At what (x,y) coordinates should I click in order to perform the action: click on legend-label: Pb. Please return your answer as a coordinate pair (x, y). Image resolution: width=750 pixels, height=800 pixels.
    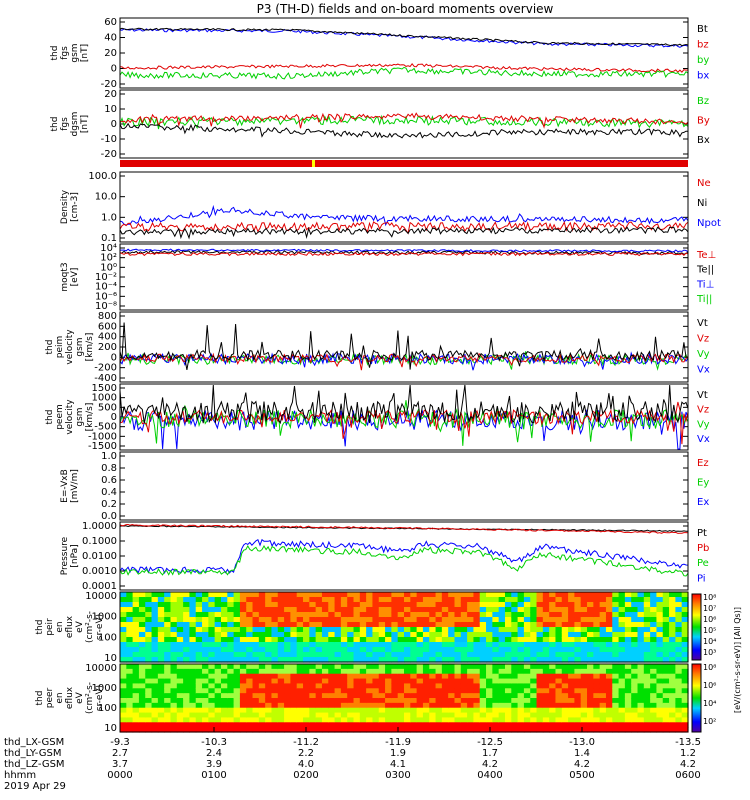
    Looking at the image, I should click on (703, 548).